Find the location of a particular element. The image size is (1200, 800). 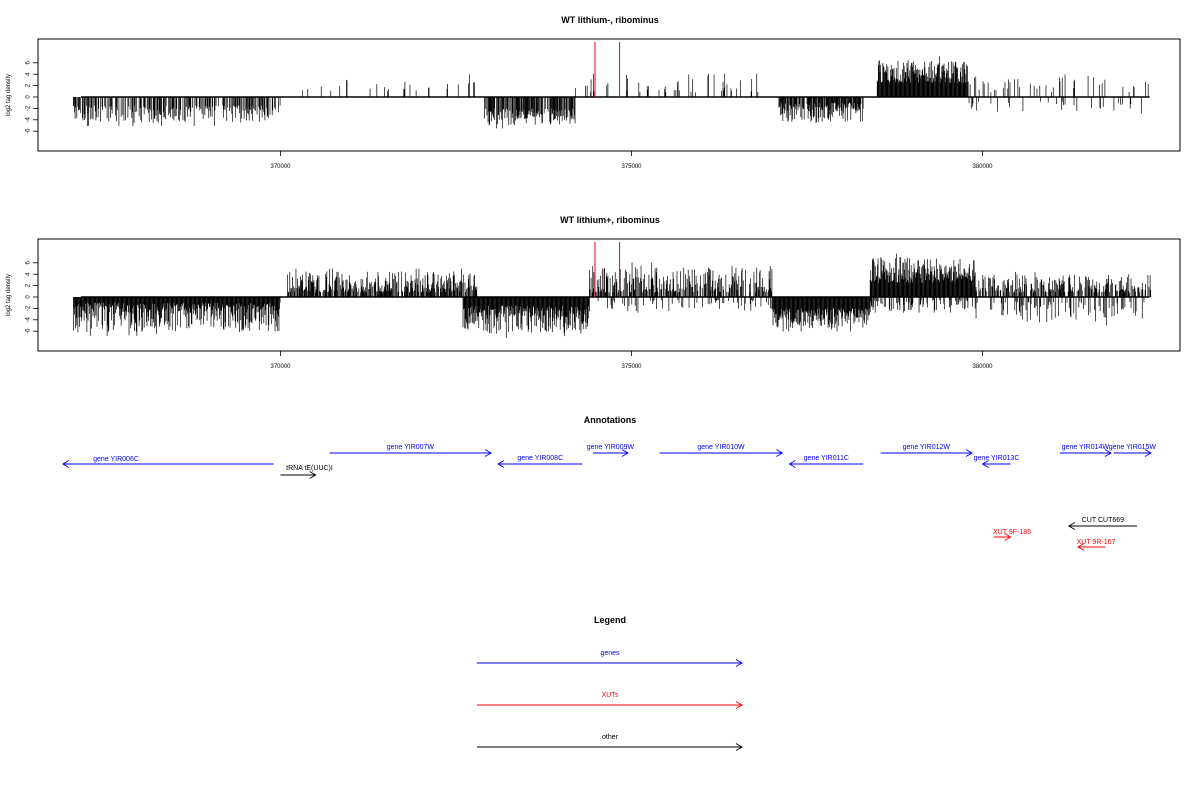

feature-label: gene YIR015W is located at coordinates (1133, 447).